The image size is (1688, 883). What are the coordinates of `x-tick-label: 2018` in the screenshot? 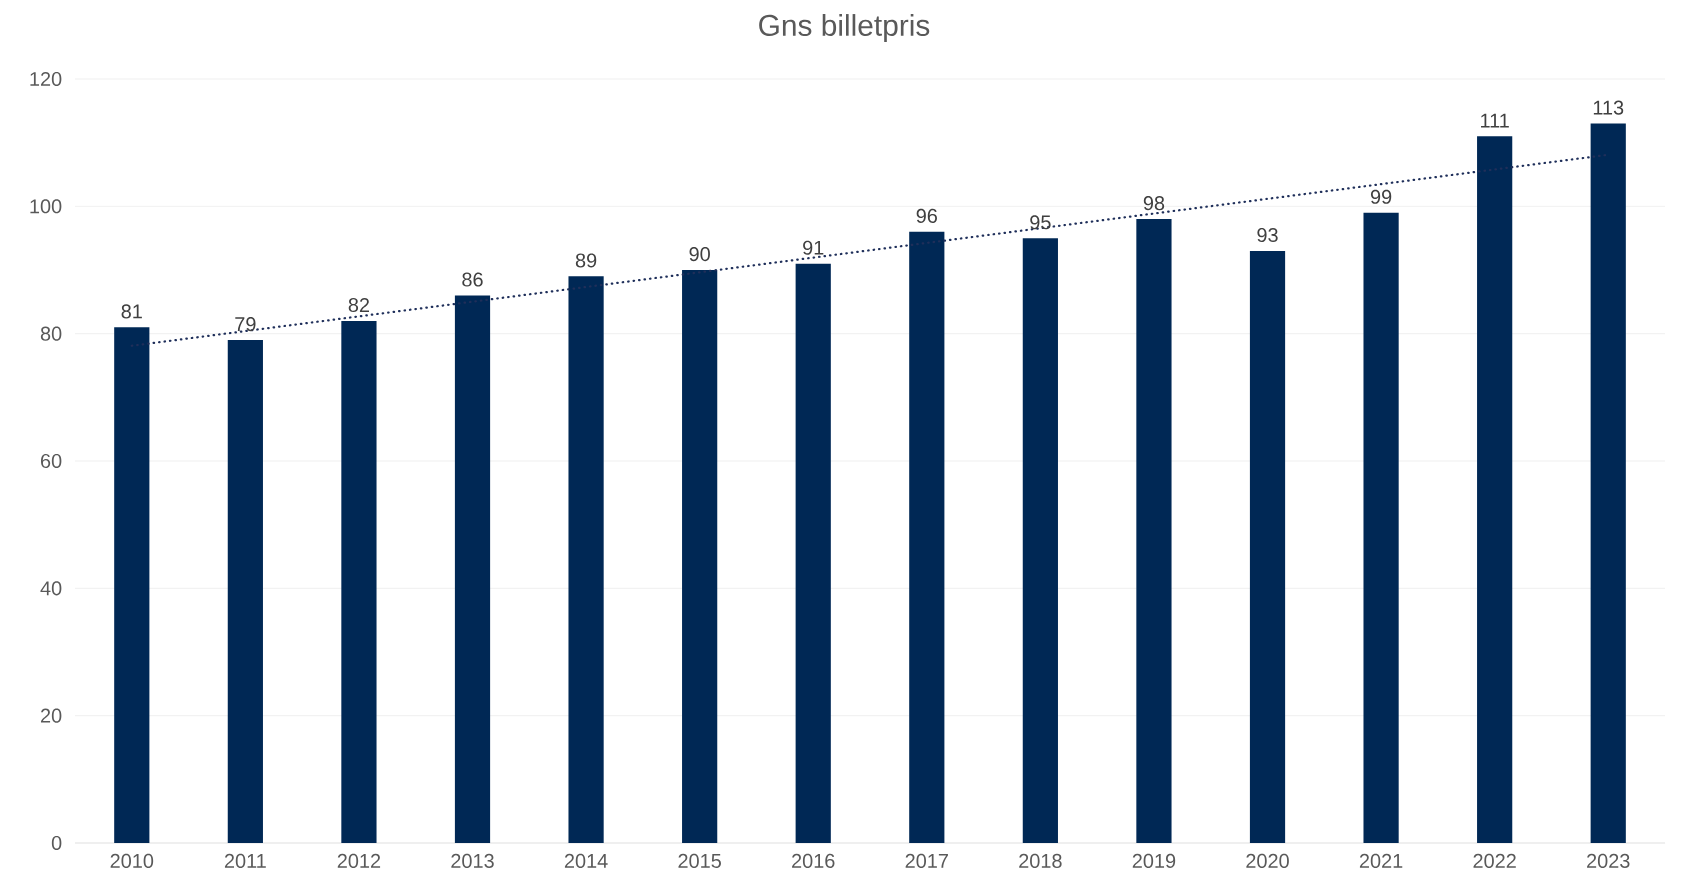 It's located at (1040, 860).